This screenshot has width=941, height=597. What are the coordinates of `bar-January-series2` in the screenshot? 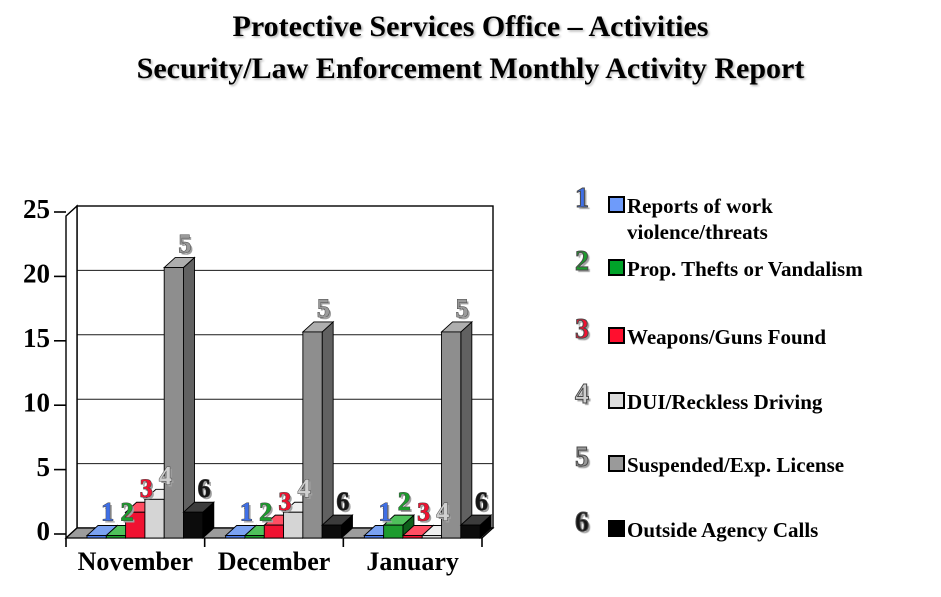 It's located at (393, 531).